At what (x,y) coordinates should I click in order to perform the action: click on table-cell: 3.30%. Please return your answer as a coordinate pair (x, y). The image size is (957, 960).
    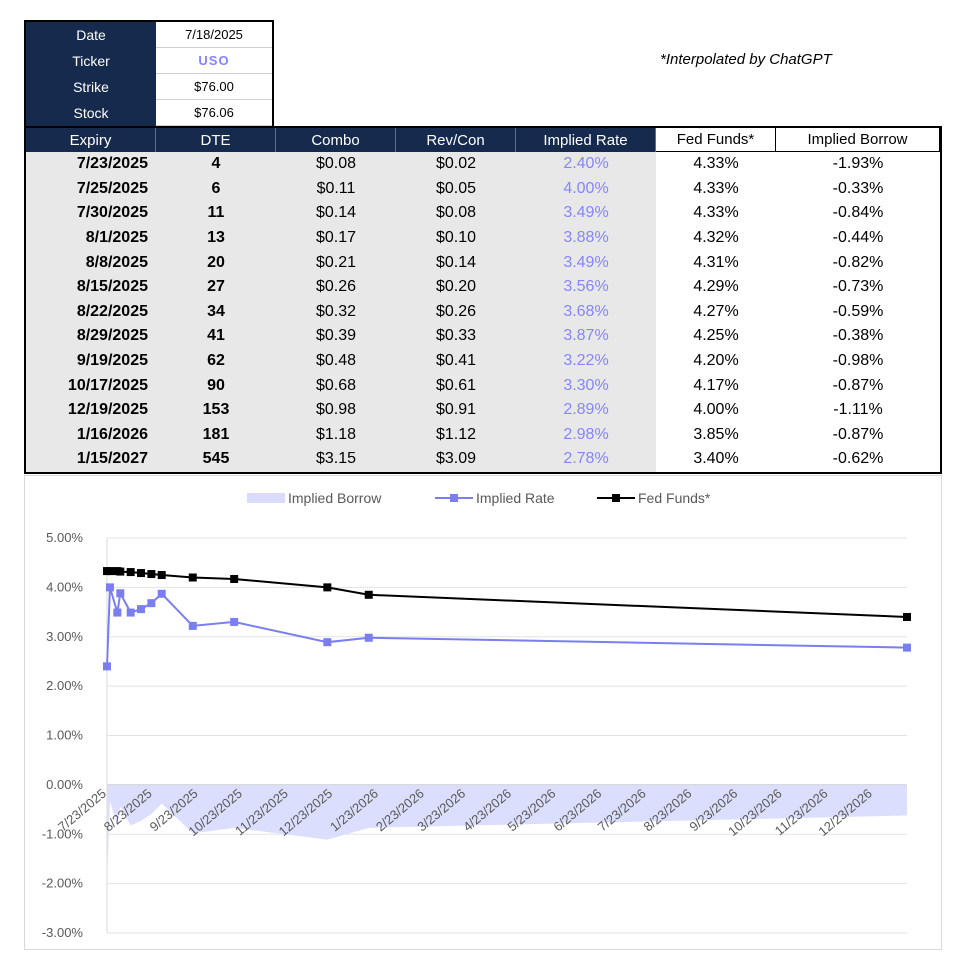
    Looking at the image, I should click on (586, 385).